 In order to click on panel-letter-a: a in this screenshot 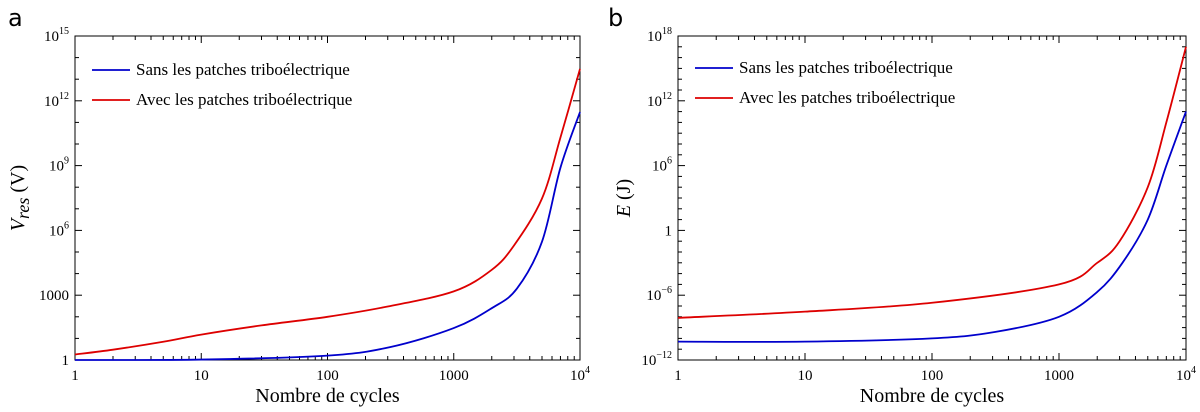, I will do `click(15, 18)`.